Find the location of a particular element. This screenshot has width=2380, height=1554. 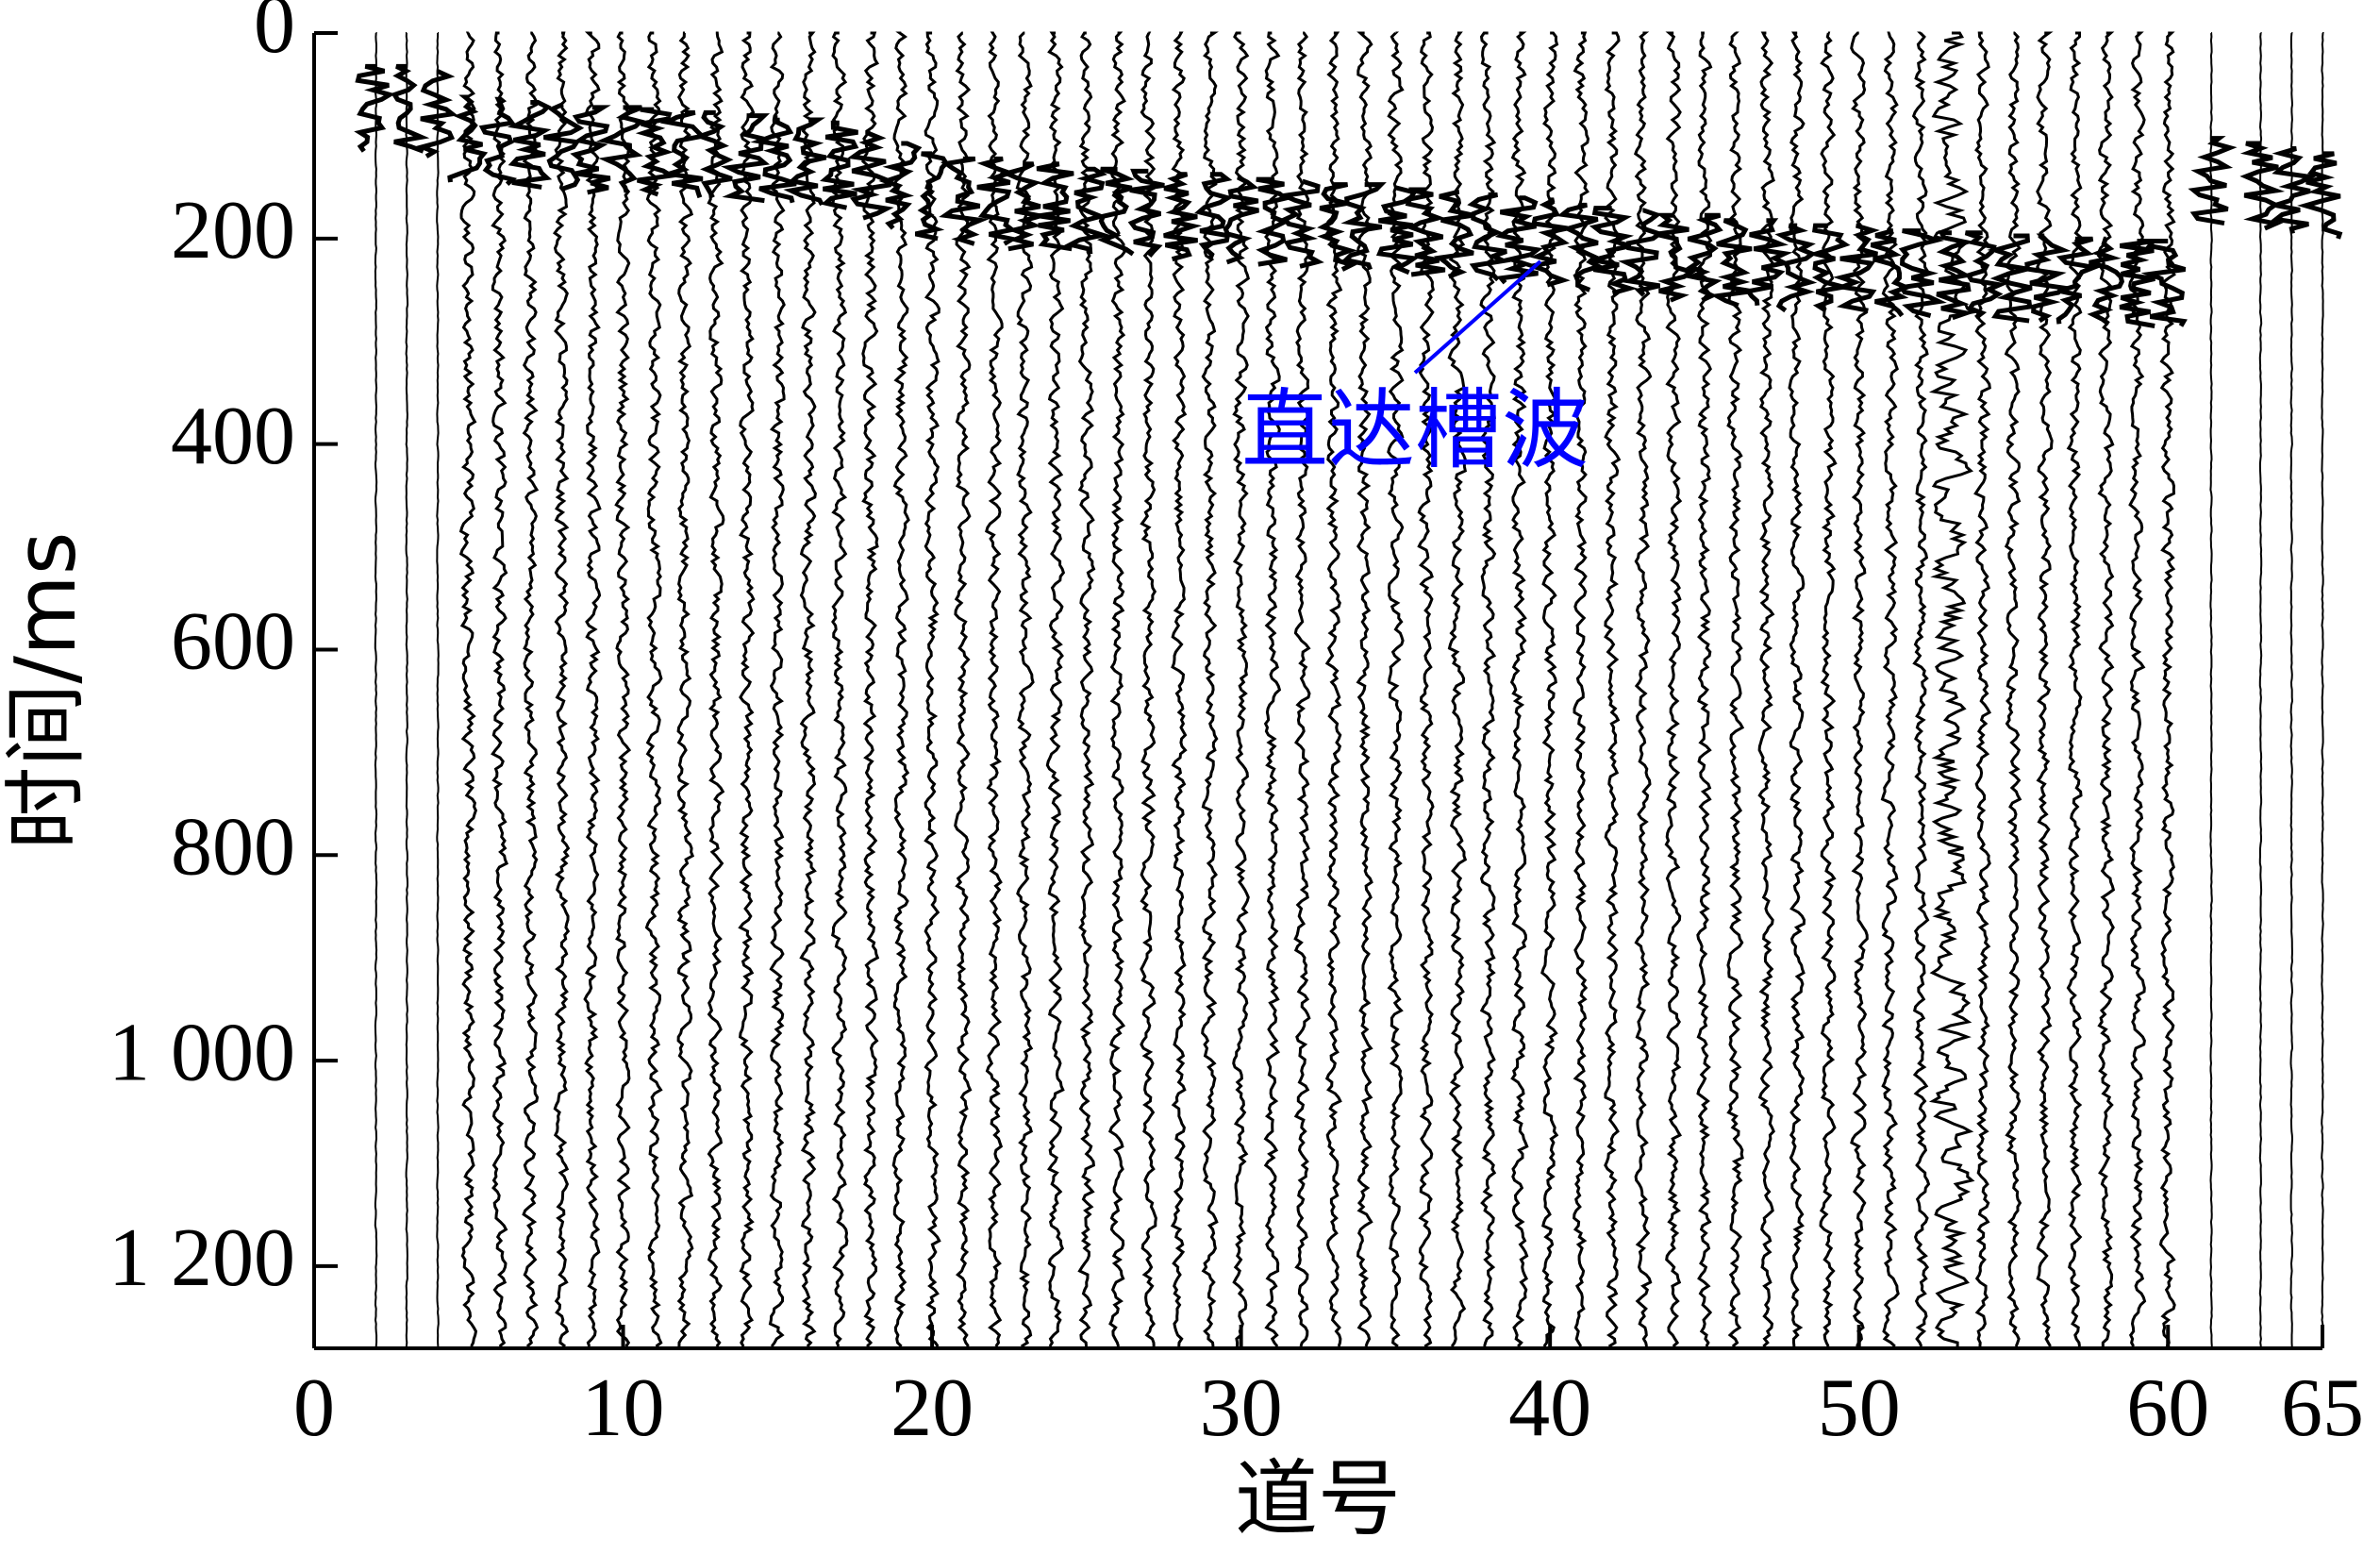

y-tick-label: 600 is located at coordinates (233, 642).